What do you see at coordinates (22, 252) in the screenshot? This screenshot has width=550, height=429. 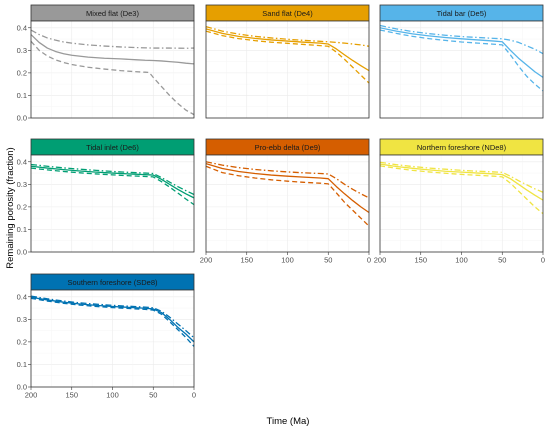 I see `panel-4-ytick-label-0: 0.0` at bounding box center [22, 252].